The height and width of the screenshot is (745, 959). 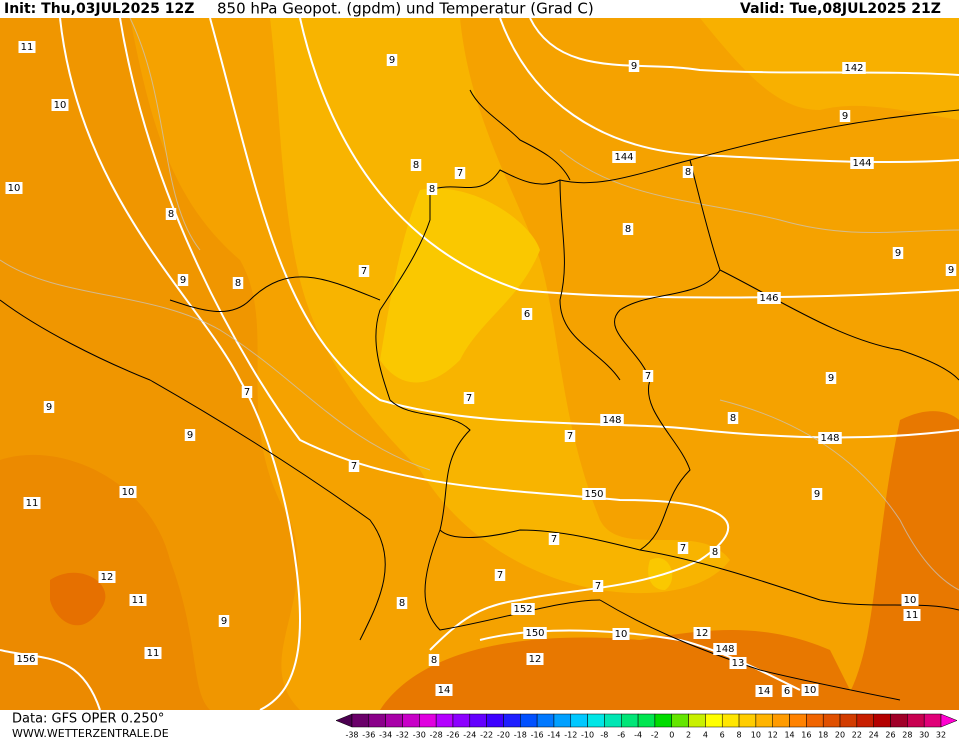 What do you see at coordinates (840, 9) in the screenshot?
I see `valid-time: Valid: Tue,08JUL2025 21Z` at bounding box center [840, 9].